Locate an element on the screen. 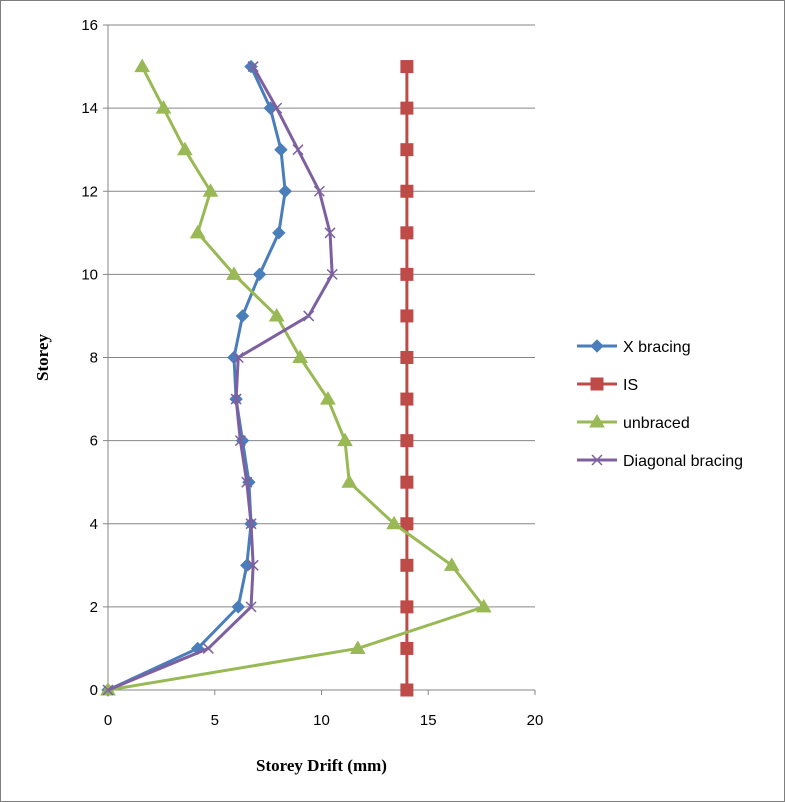  legend-label: Diagonal bracing is located at coordinates (683, 461).